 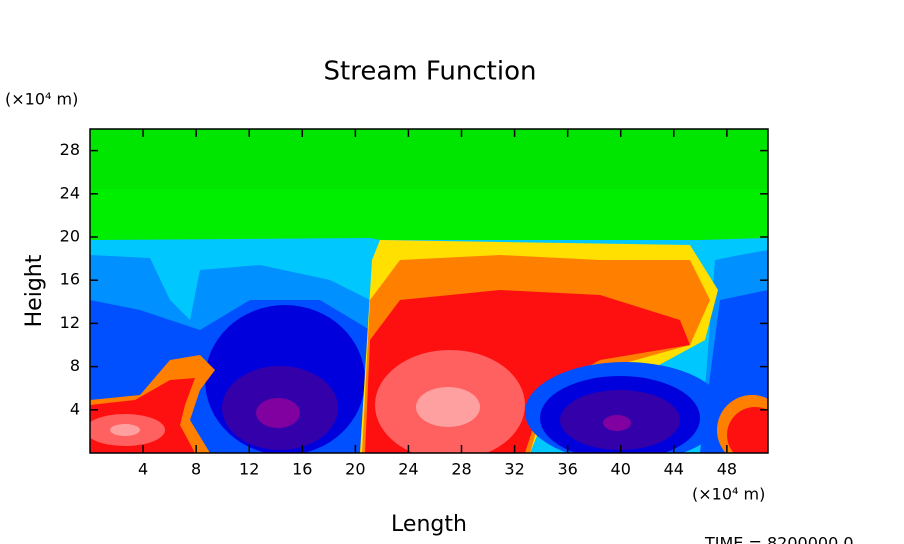 I want to click on x-tick-label: 40, so click(x=621, y=469).